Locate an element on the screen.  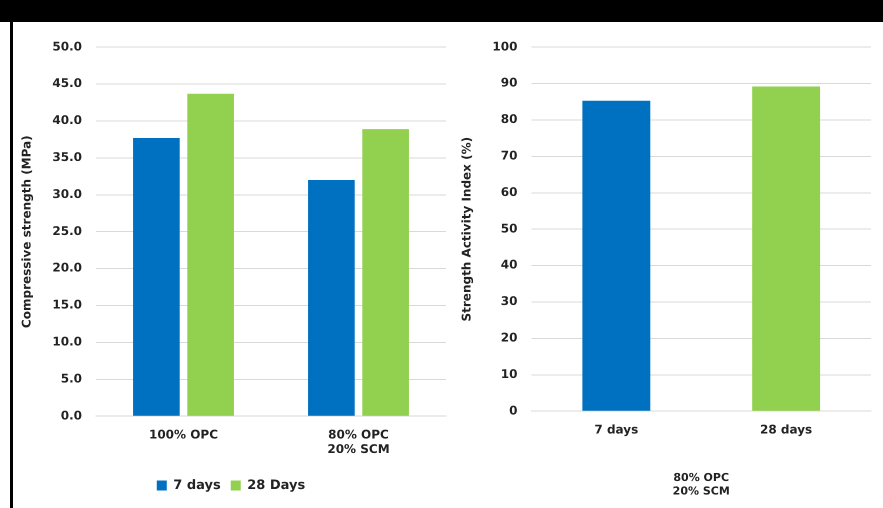
y-axis-title: Strength Activity Index (%) is located at coordinates (466, 229).